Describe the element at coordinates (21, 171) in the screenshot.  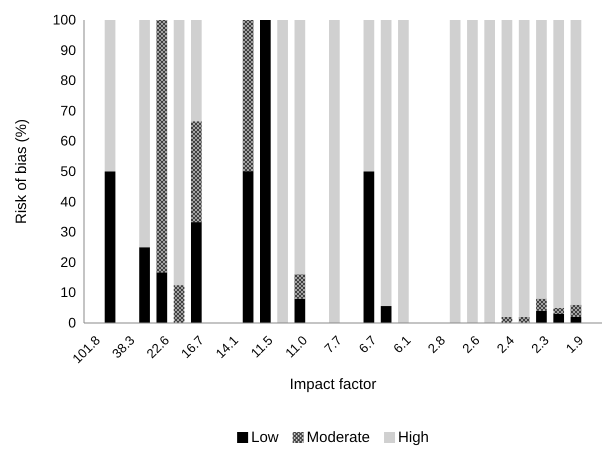
I see `y-axis-title: Risk of bias (%)` at that location.